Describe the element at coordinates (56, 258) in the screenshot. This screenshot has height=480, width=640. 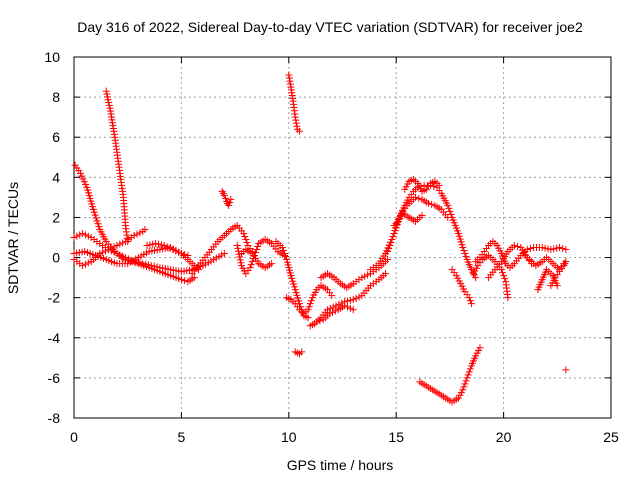
I see `y-tick-label: 0` at that location.